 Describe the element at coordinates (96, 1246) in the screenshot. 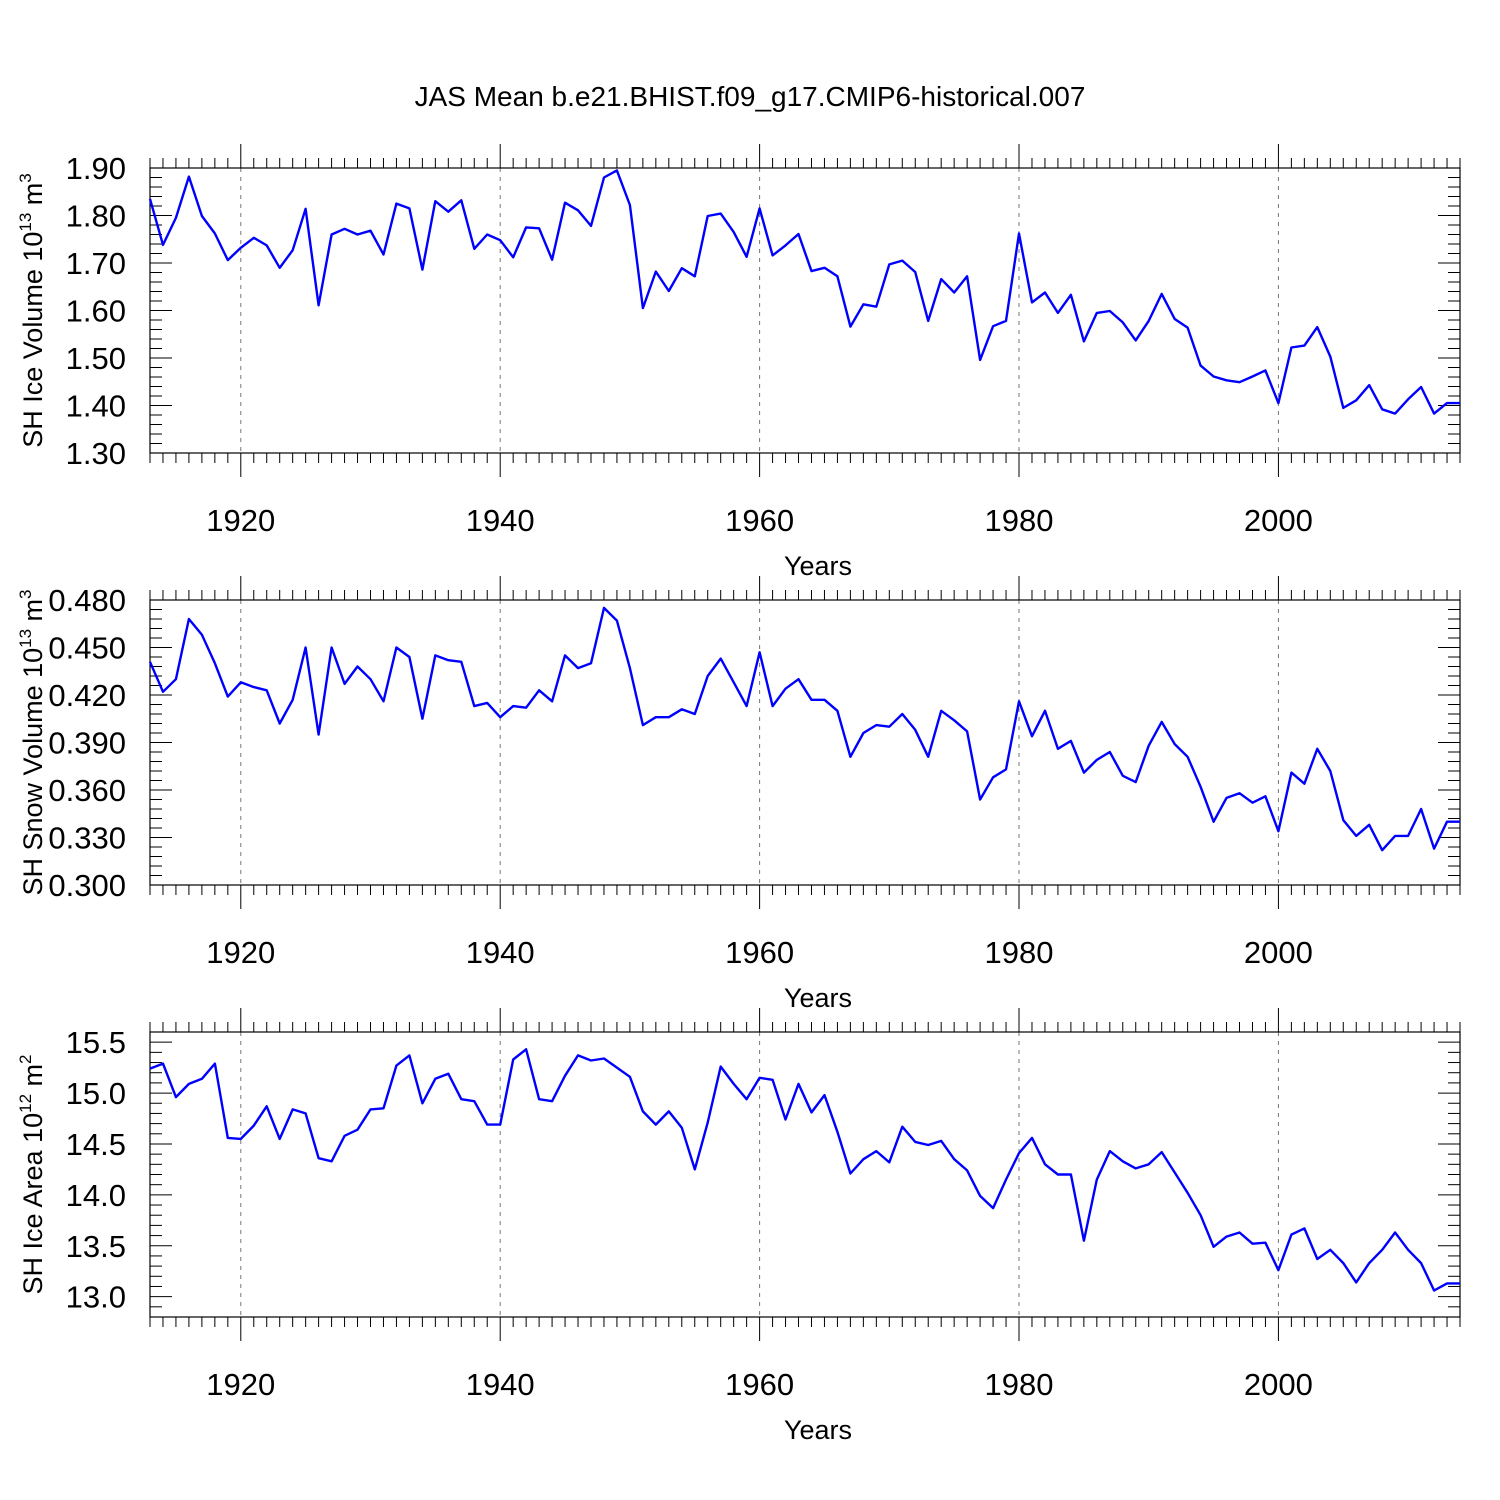

I see `y-tick-label: 13.5` at that location.